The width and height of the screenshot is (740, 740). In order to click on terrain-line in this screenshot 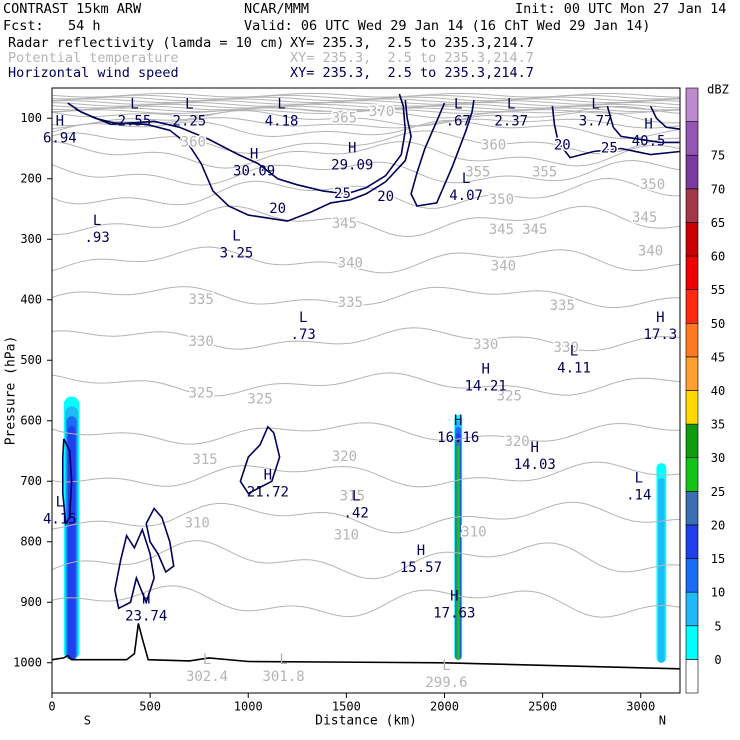, I will do `click(366, 646)`.